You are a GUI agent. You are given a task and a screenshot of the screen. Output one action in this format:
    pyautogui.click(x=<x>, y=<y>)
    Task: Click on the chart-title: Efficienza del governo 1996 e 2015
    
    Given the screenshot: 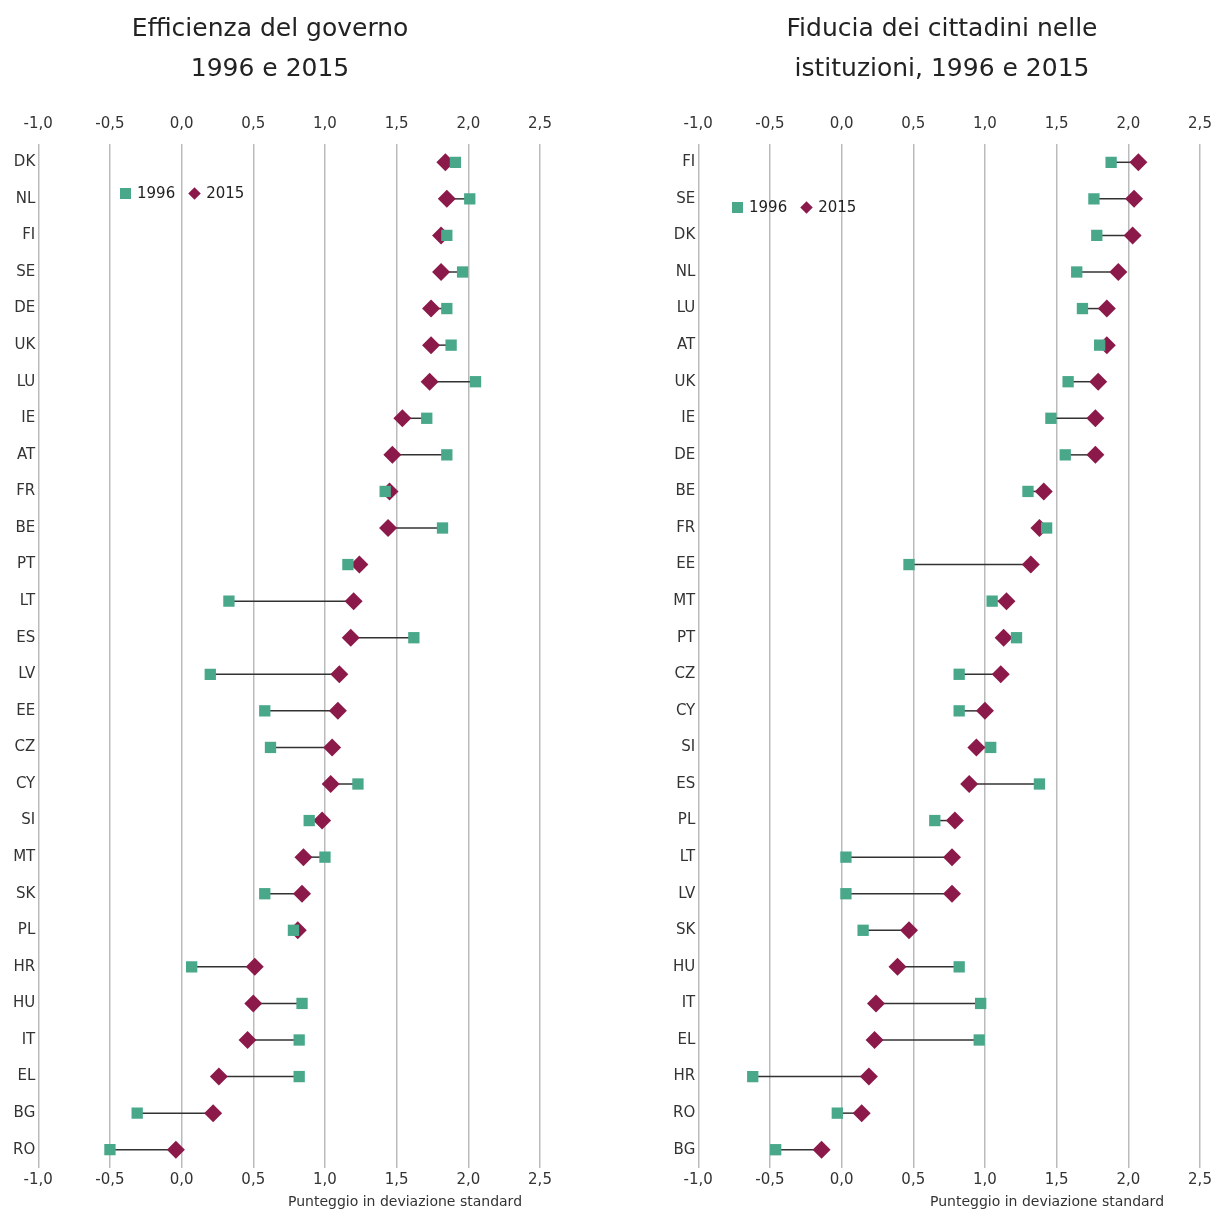 What is the action you would take?
    pyautogui.click(x=270, y=48)
    